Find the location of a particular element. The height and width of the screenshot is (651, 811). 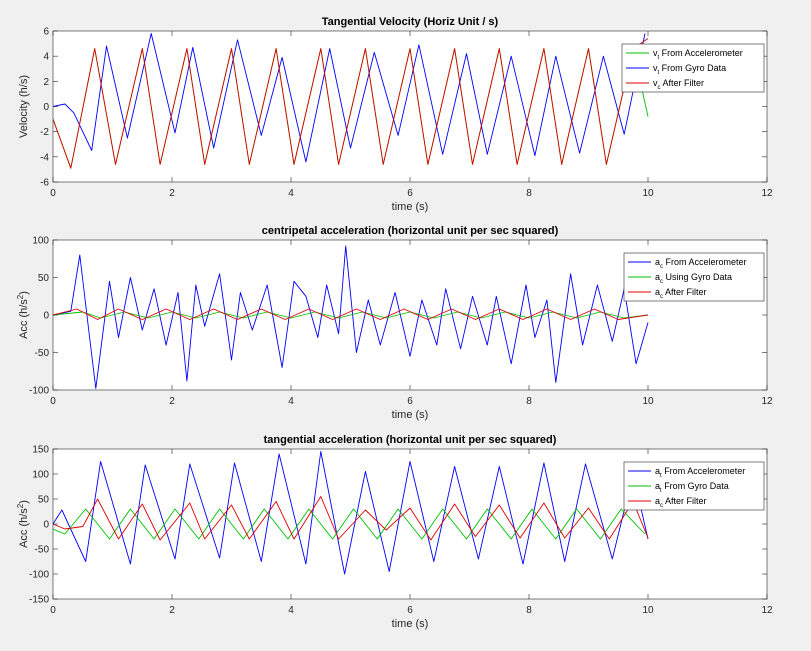

y-tick-label: 150 is located at coordinates (40, 450).